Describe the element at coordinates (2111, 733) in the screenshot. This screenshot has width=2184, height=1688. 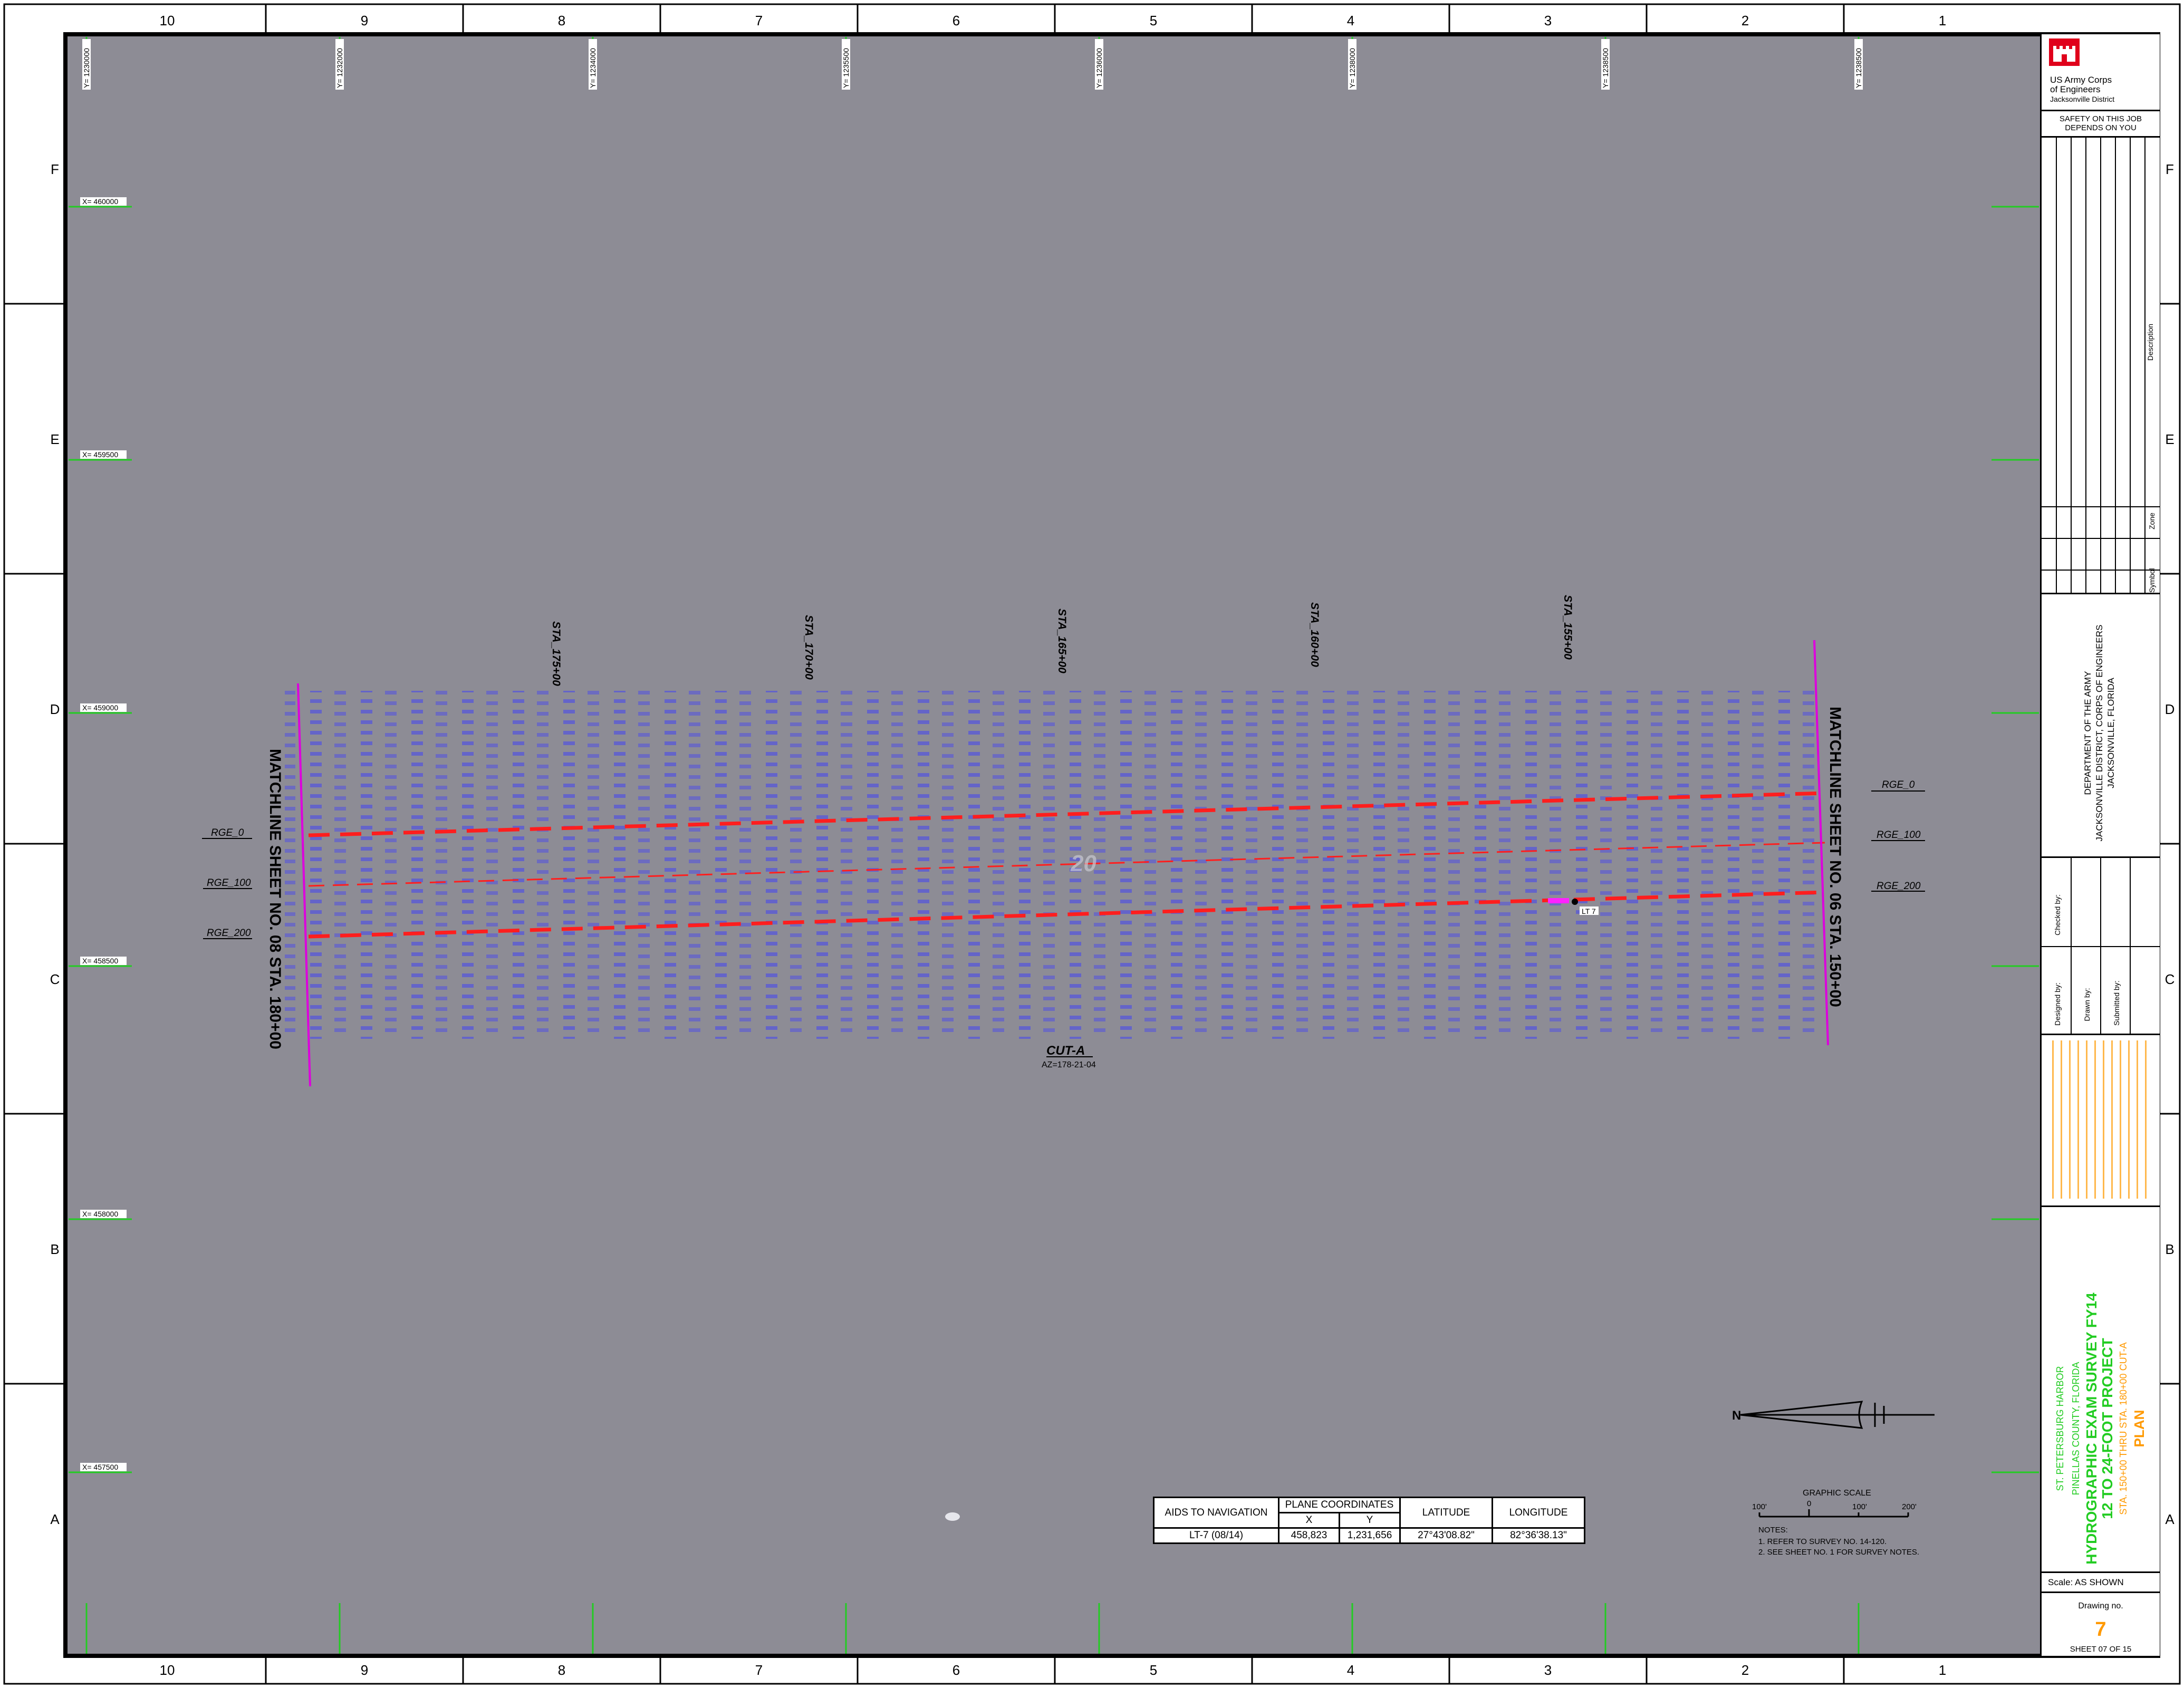
I see `department-line: JACKSONVILLE, FLORIDA` at that location.